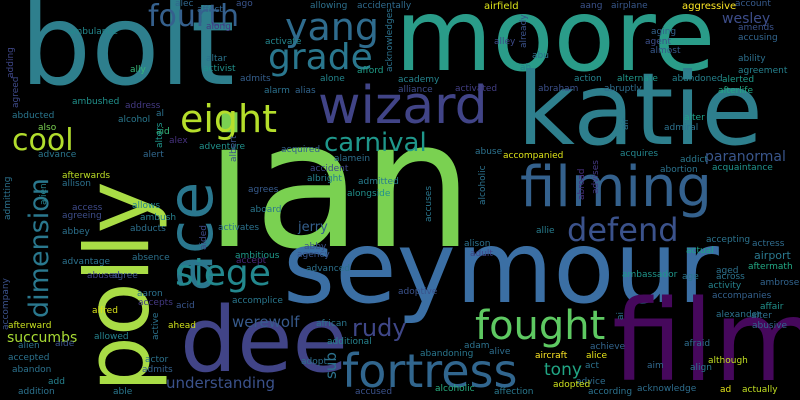  What do you see at coordinates (623, 89) in the screenshot?
I see `word-abruptly: abruptly` at bounding box center [623, 89].